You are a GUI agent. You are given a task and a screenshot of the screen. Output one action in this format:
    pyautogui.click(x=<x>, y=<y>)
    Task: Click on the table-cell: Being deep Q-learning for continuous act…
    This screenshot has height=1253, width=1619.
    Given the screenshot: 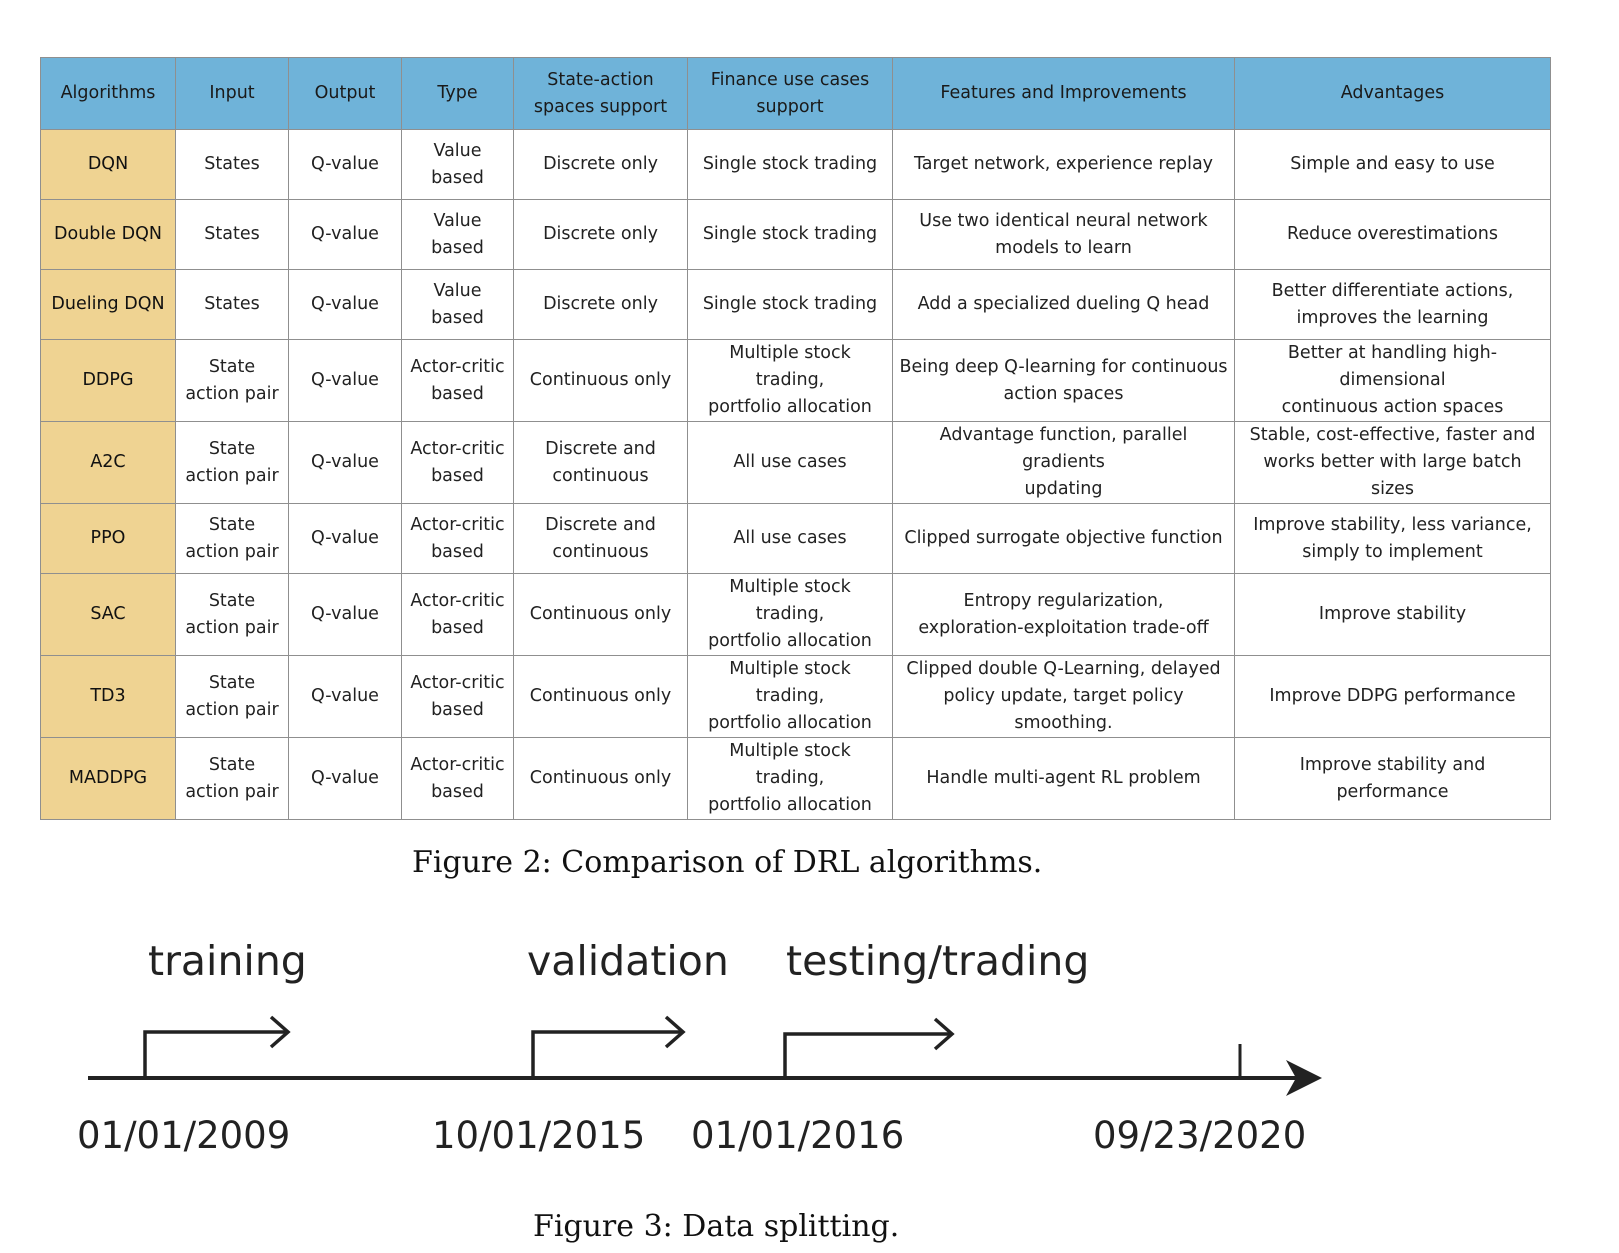 What is the action you would take?
    pyautogui.click(x=1063, y=380)
    